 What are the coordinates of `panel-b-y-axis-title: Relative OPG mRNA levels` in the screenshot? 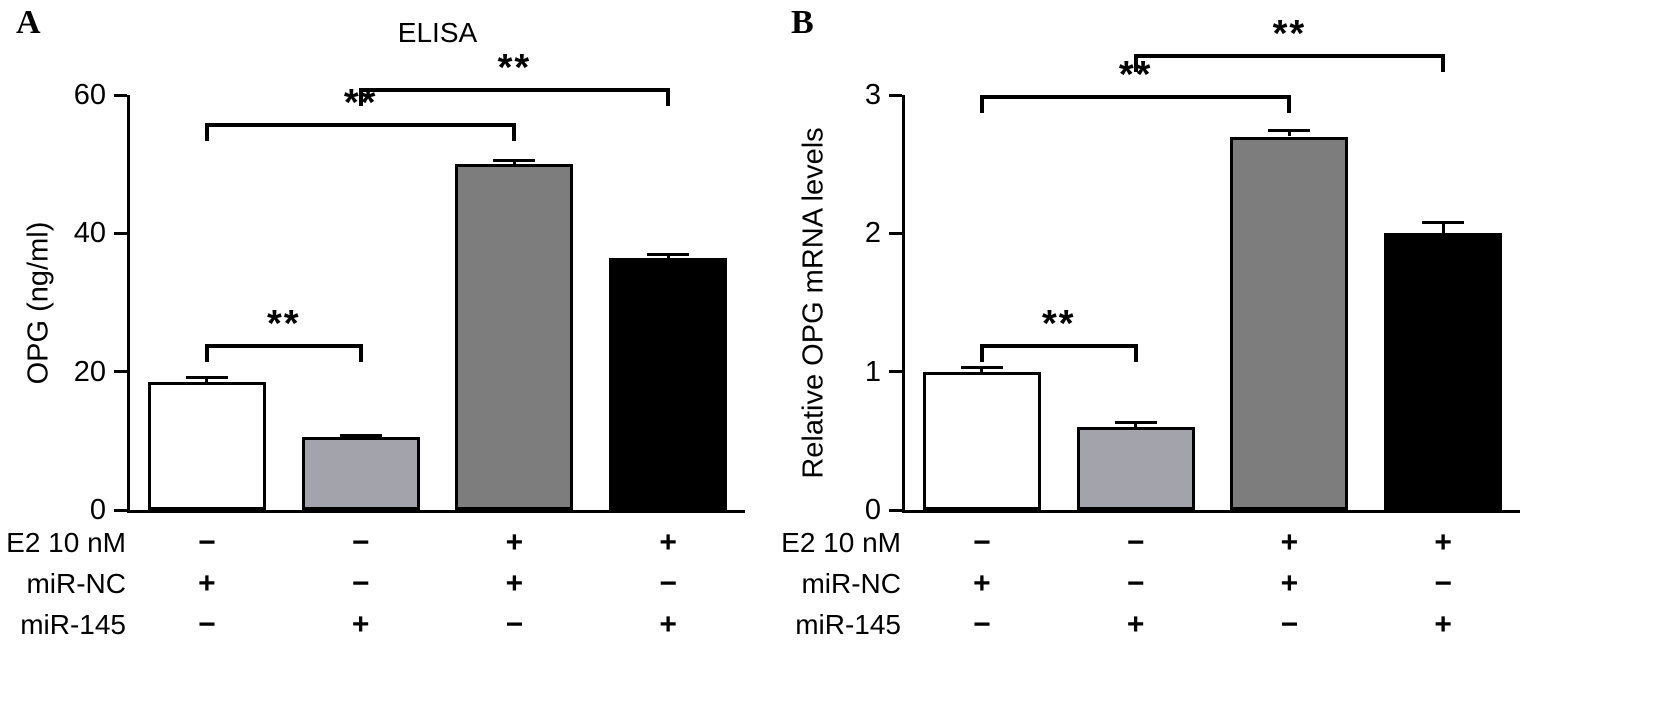 It's located at (814, 302).